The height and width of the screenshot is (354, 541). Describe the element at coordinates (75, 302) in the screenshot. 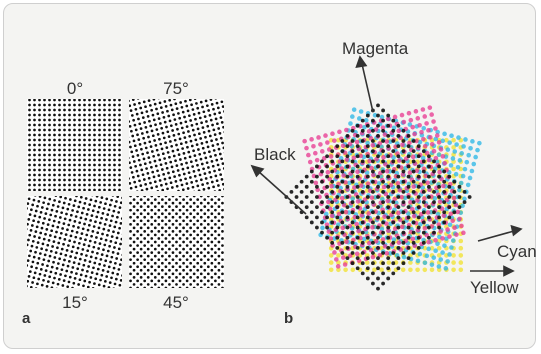

I see `angle-label-15: 15°` at that location.